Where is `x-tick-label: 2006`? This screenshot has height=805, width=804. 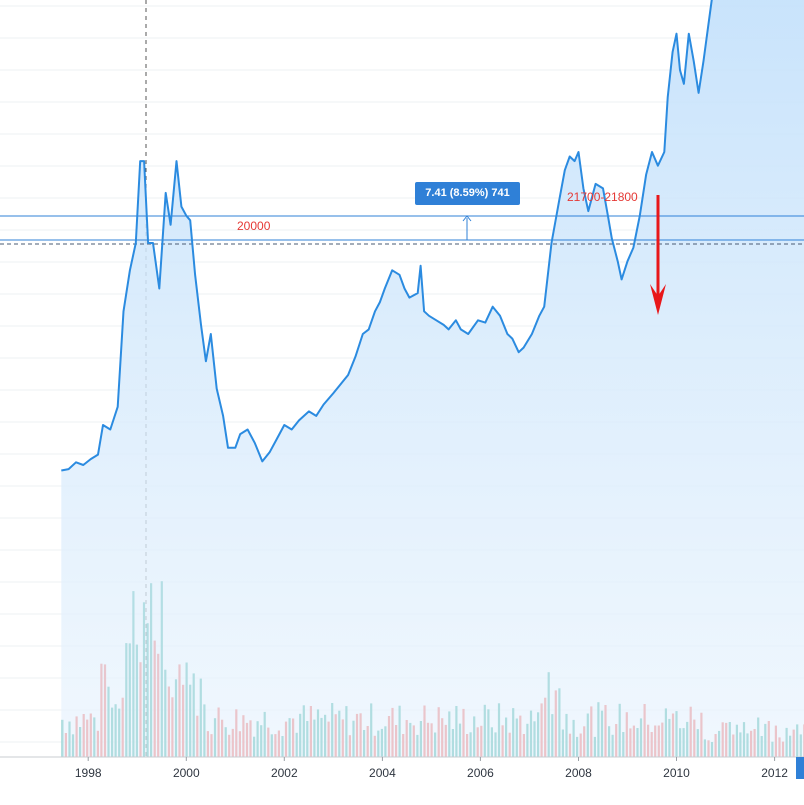 x-tick-label: 2006 is located at coordinates (480, 773).